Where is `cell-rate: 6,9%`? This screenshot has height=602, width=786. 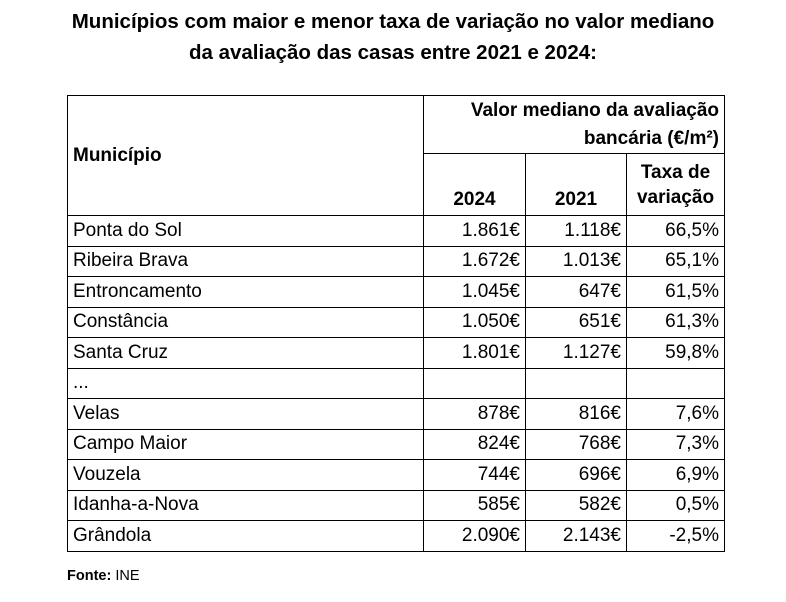 cell-rate: 6,9% is located at coordinates (675, 475).